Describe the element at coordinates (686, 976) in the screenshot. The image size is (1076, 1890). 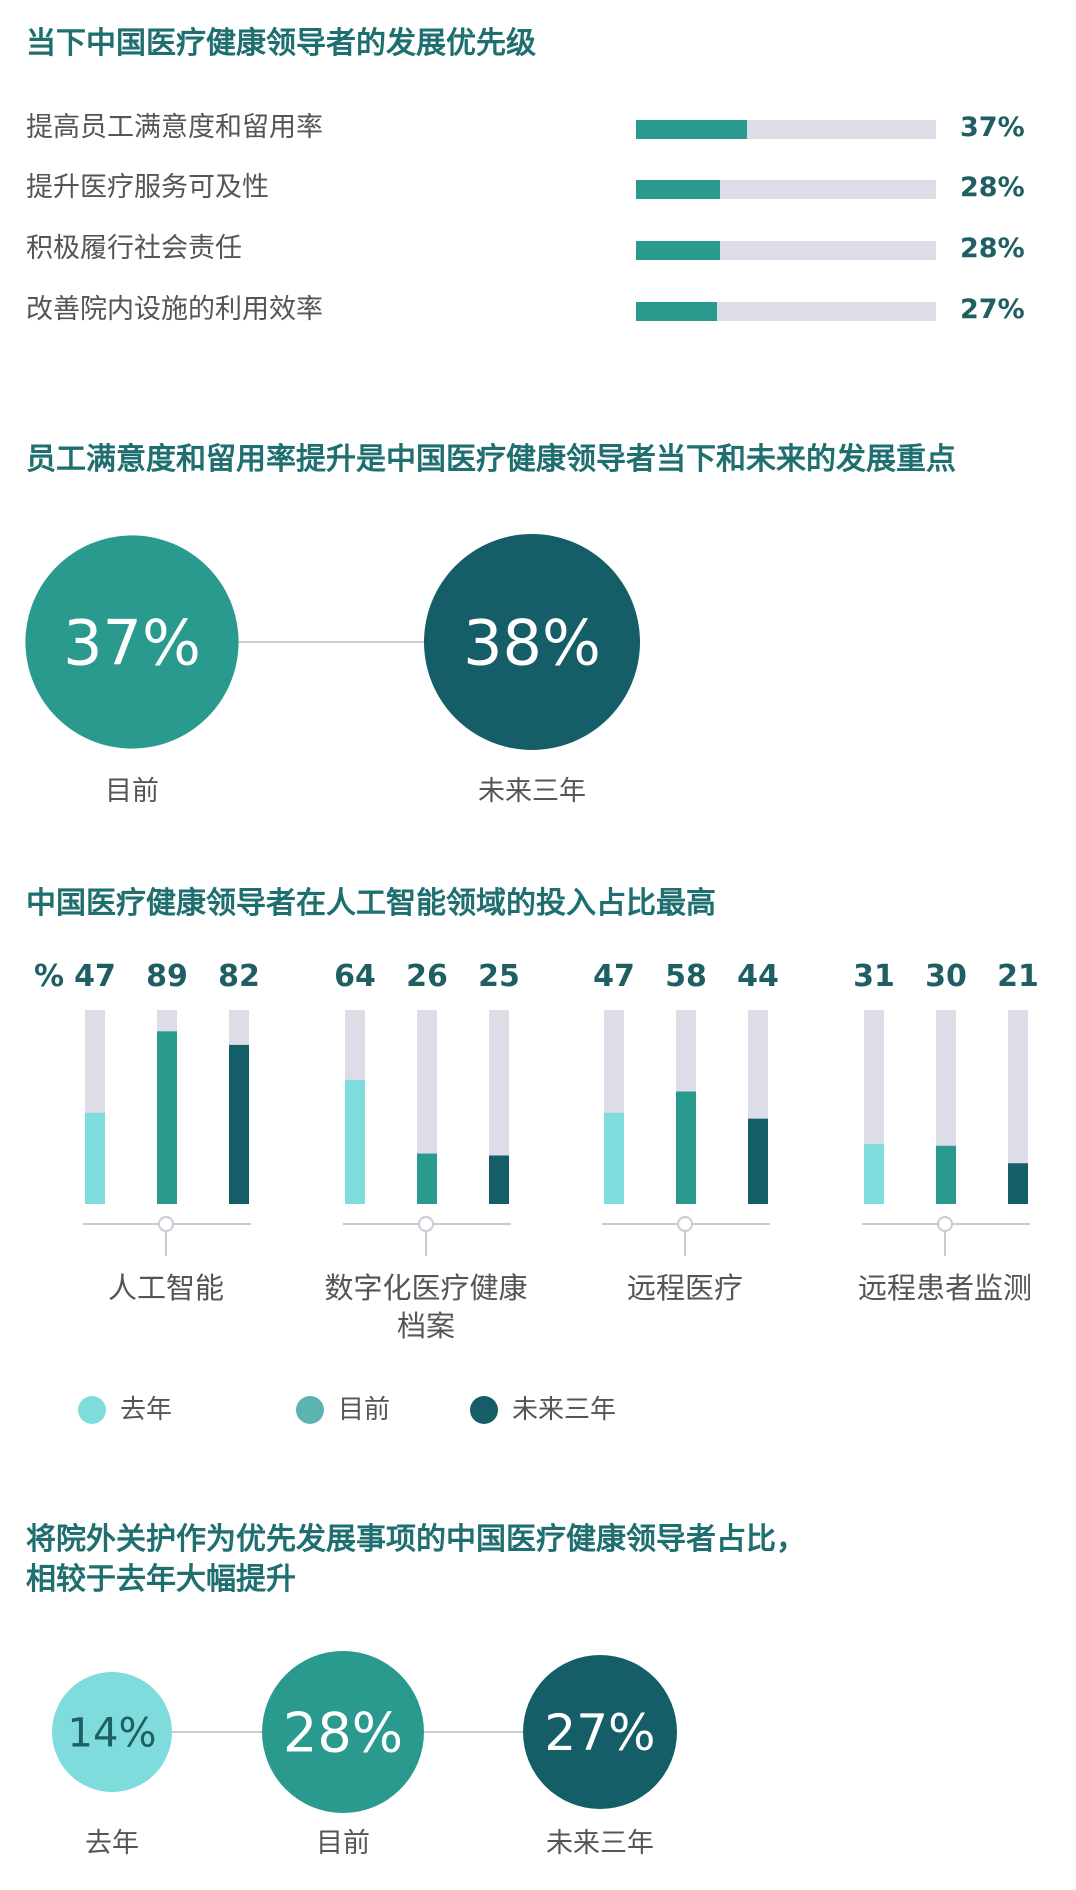
I see `column-value-label: 58` at that location.